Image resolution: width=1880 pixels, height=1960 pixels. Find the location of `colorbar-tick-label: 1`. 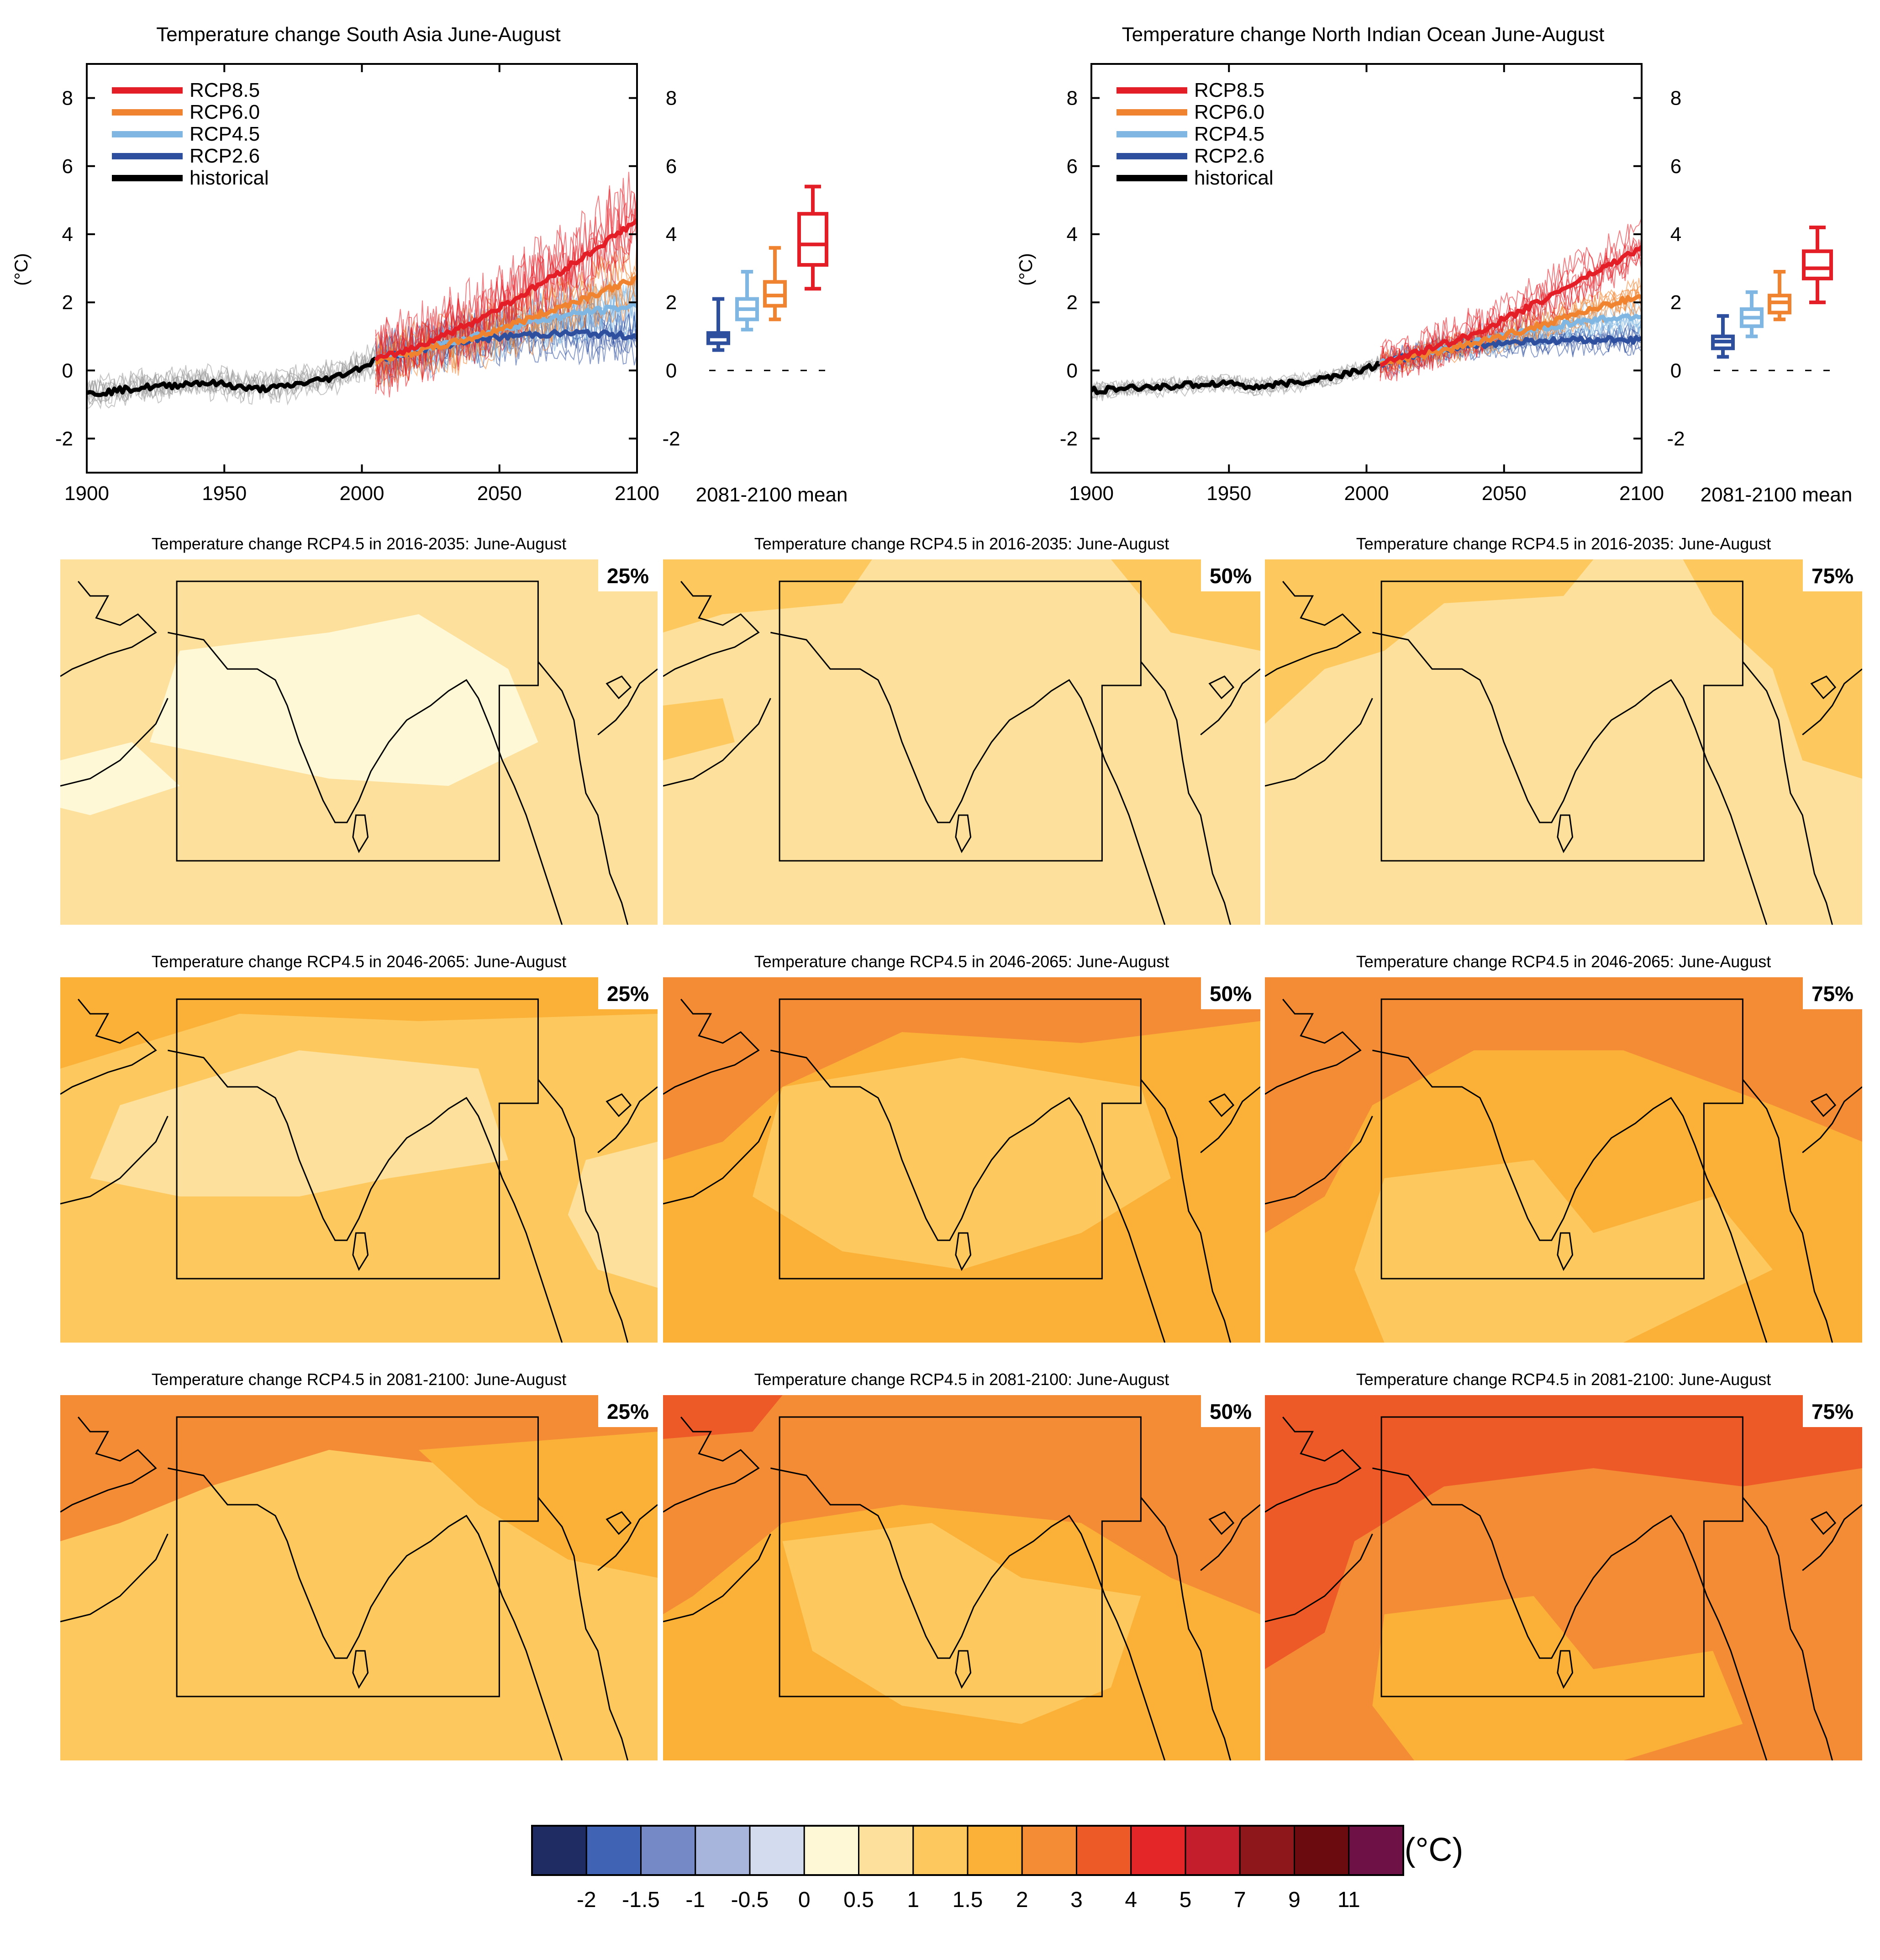

colorbar-tick-label: 1 is located at coordinates (913, 1900).